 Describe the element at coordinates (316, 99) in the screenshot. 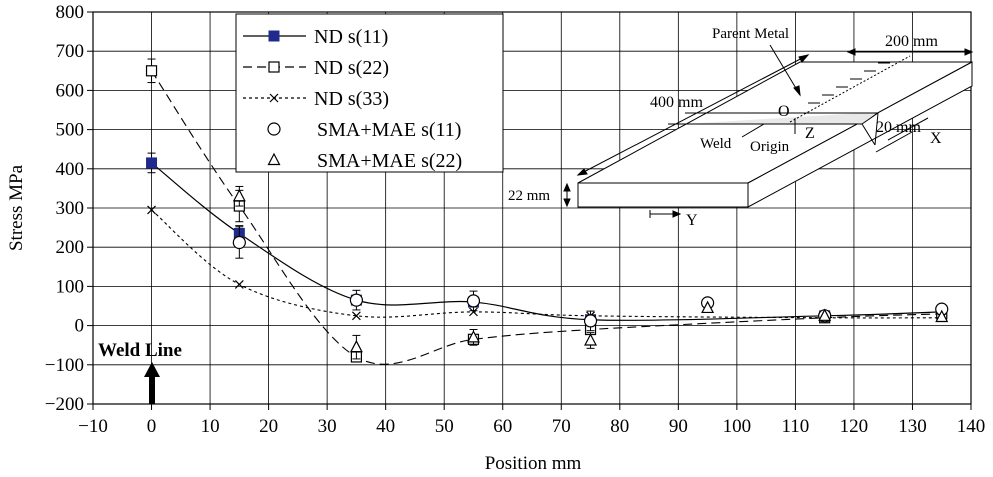

I see `legend-item: ND s(33)` at that location.